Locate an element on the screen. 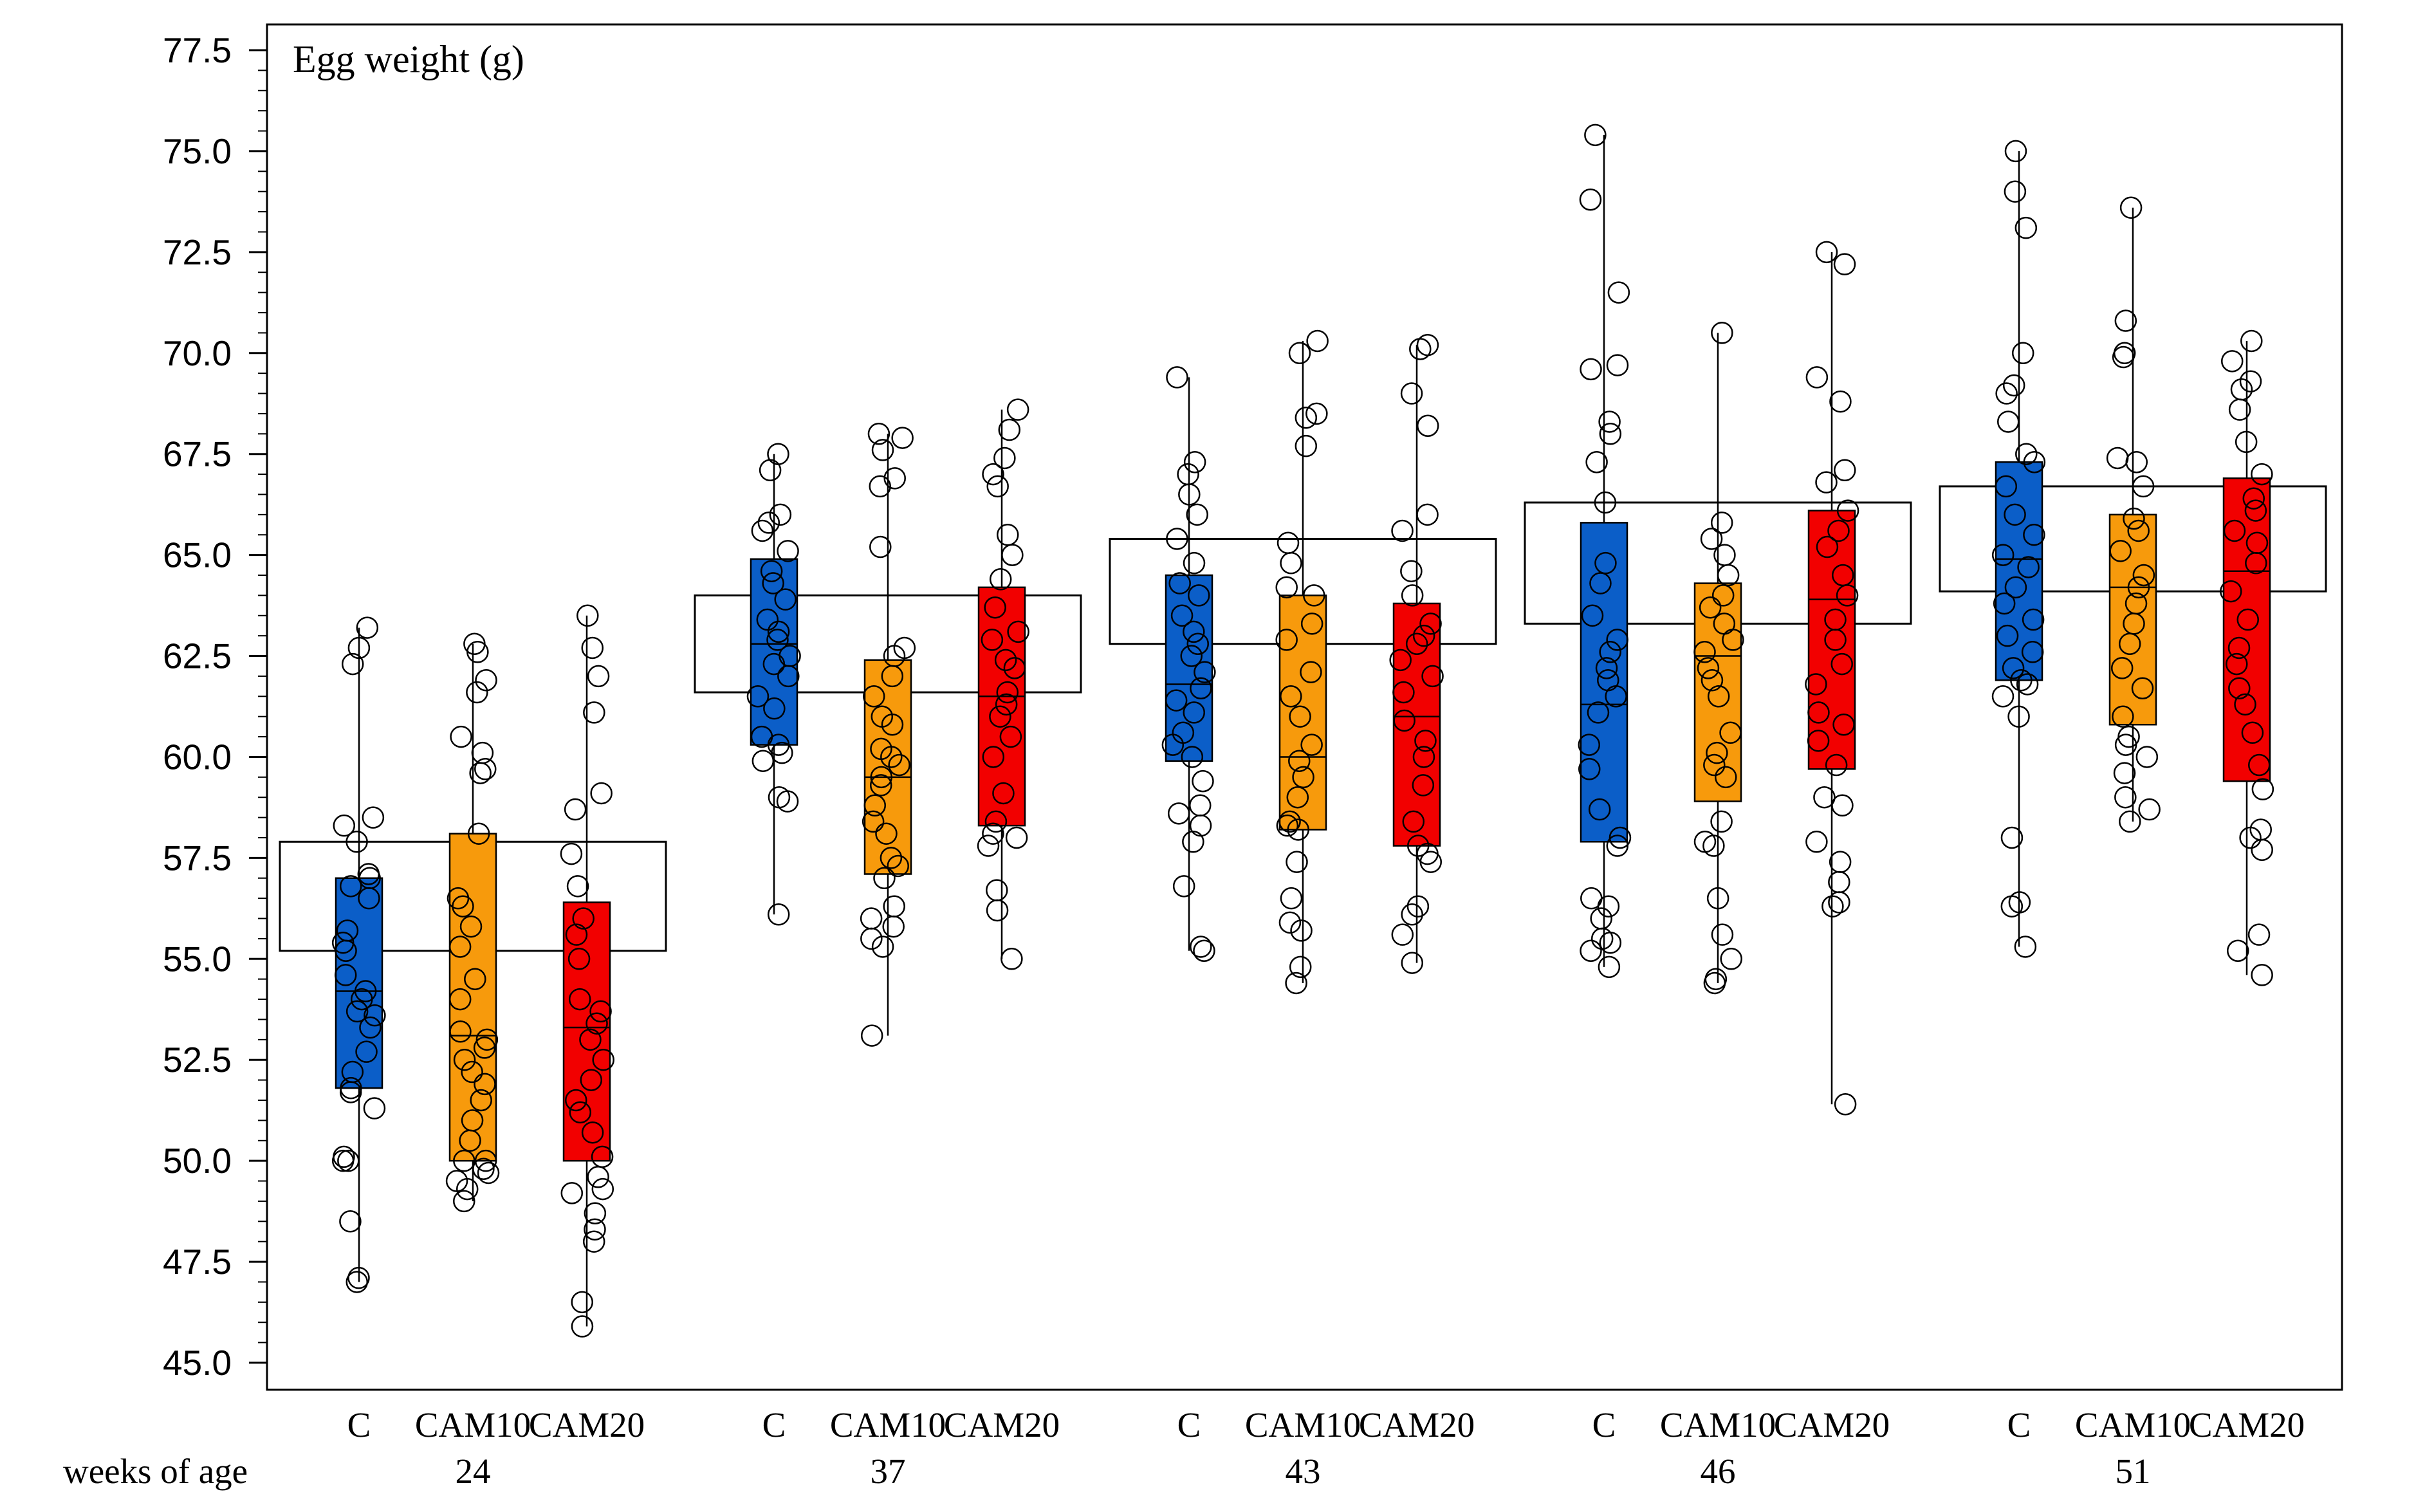 Image resolution: width=2425 pixels, height=1512 pixels. week-label: 43 is located at coordinates (1303, 1471).